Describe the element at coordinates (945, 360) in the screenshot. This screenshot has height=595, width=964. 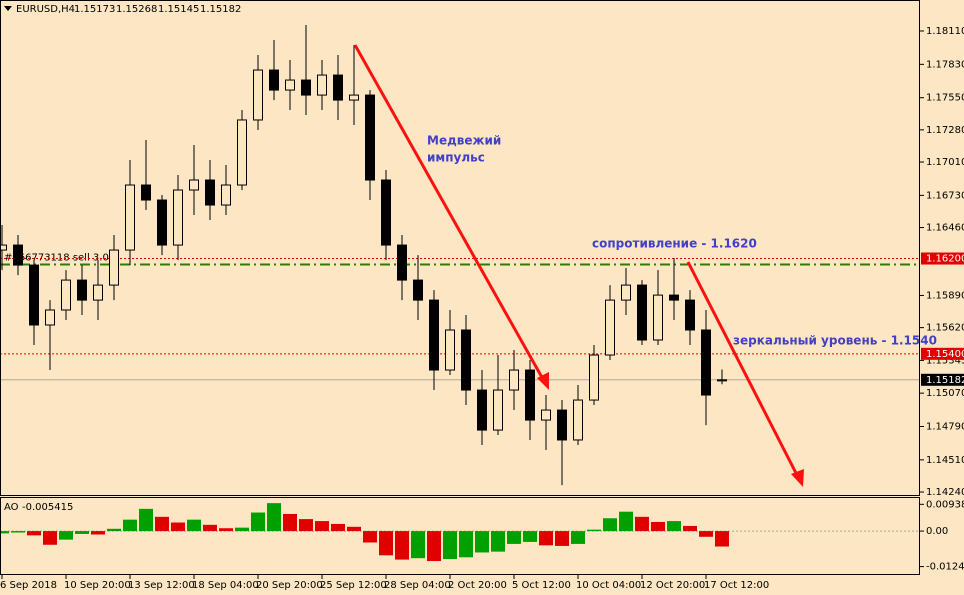
I see `y-tick-label: 1.15345` at that location.